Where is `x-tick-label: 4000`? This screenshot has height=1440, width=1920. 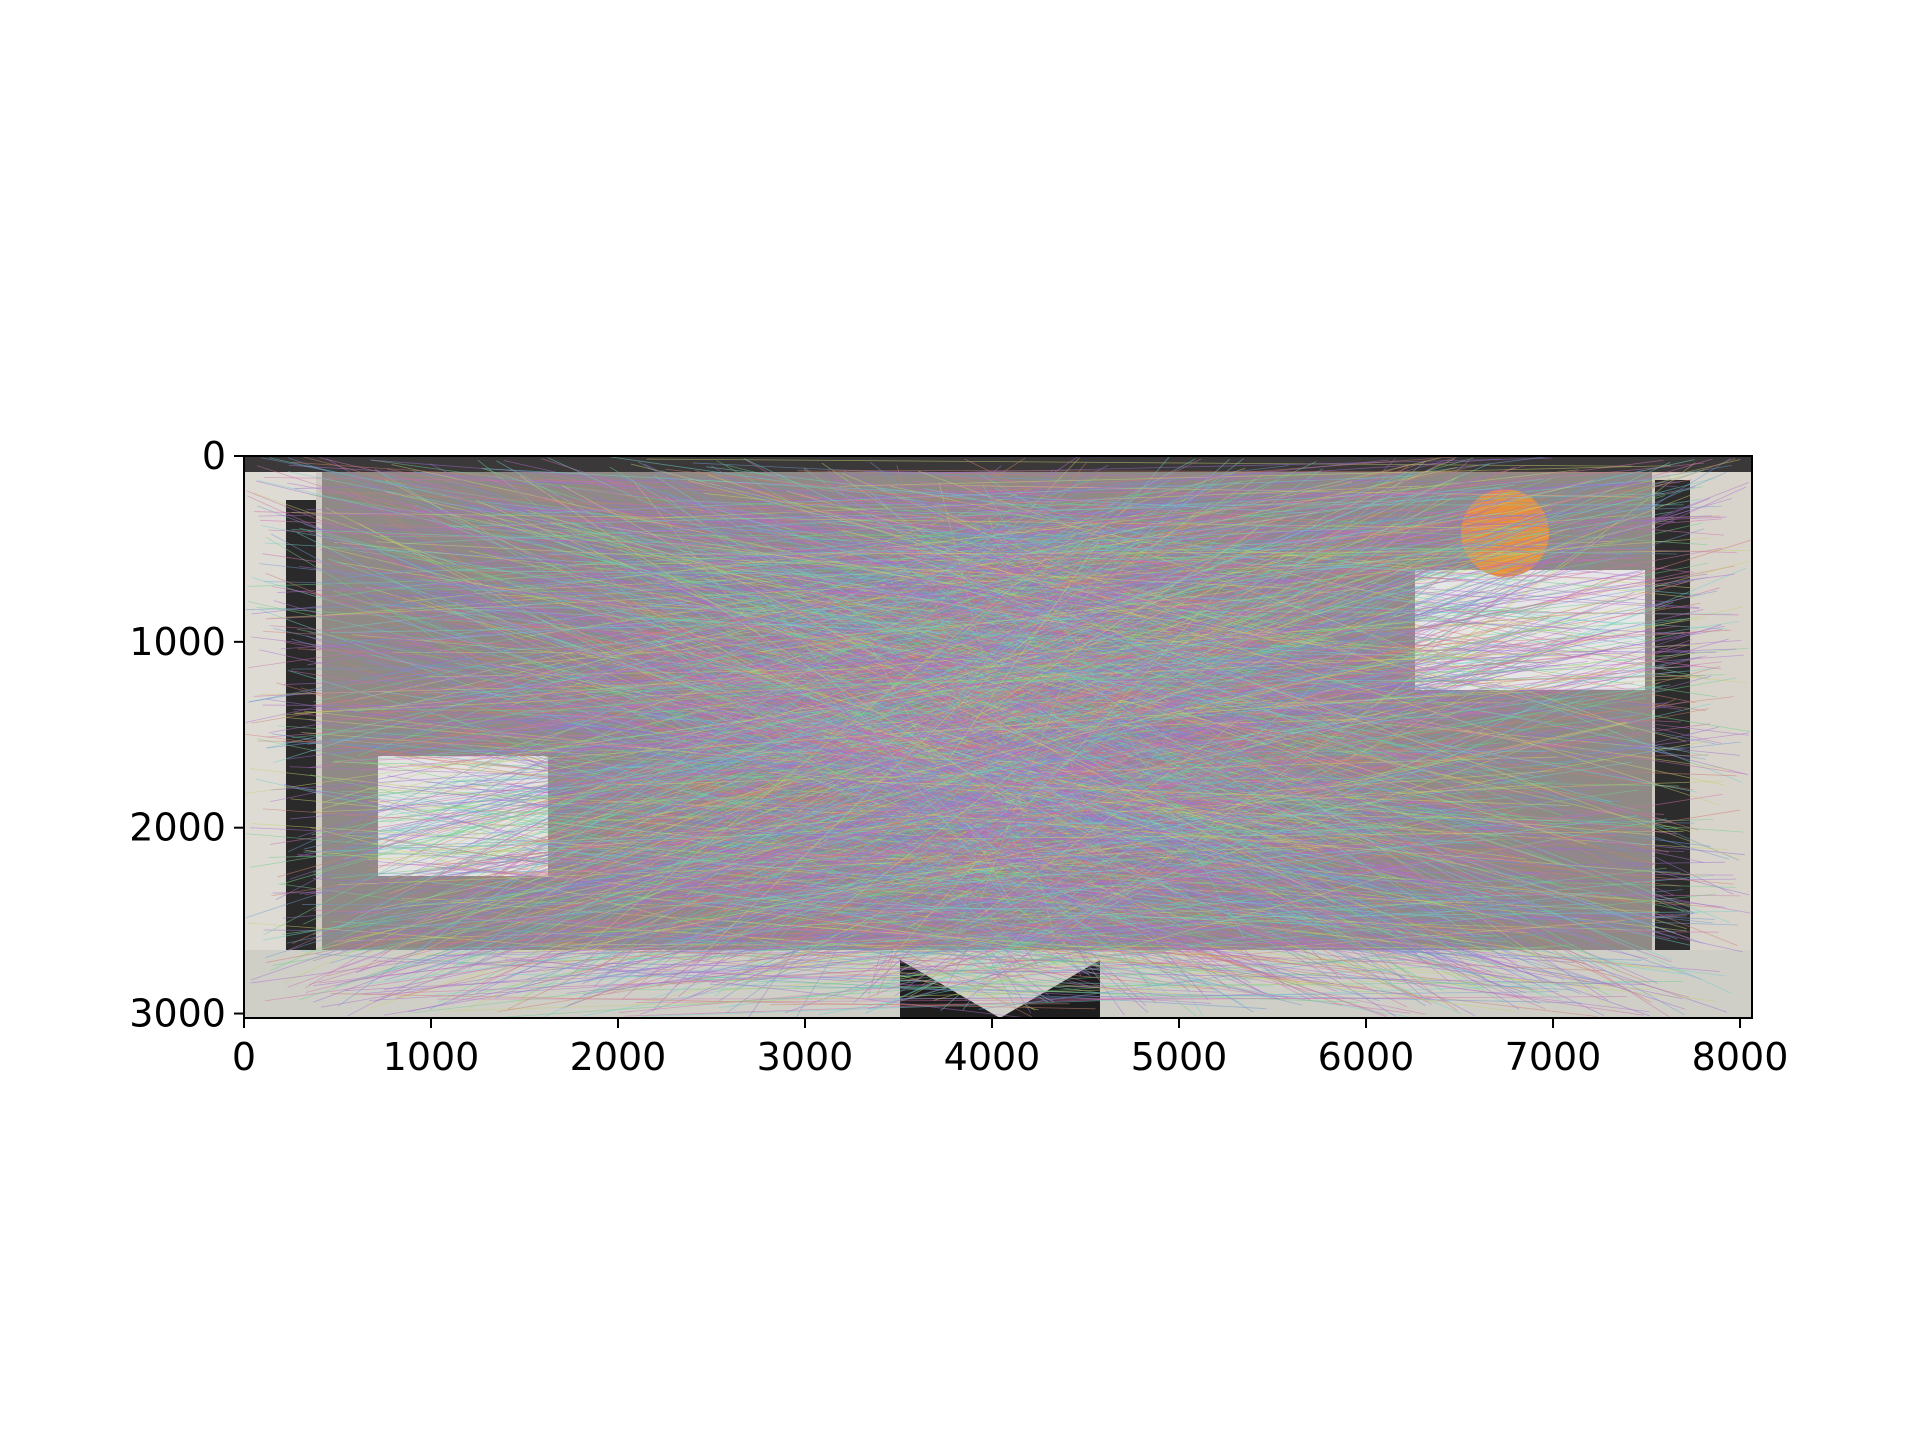 x-tick-label: 4000 is located at coordinates (992, 1057).